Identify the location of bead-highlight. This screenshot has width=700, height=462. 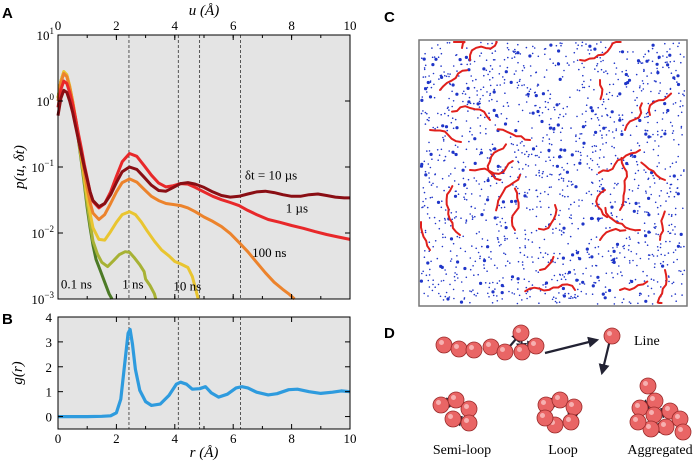
(571, 404).